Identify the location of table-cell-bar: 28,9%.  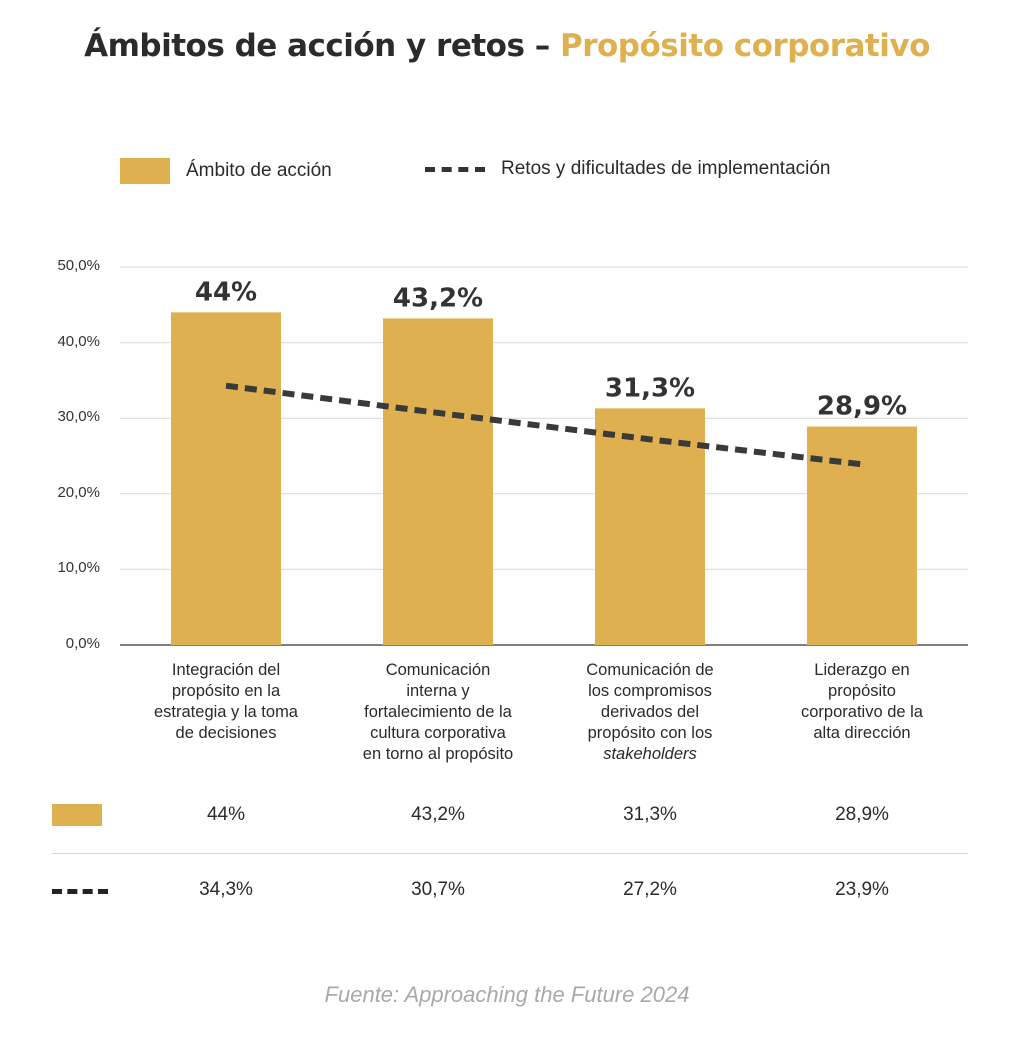
(862, 814).